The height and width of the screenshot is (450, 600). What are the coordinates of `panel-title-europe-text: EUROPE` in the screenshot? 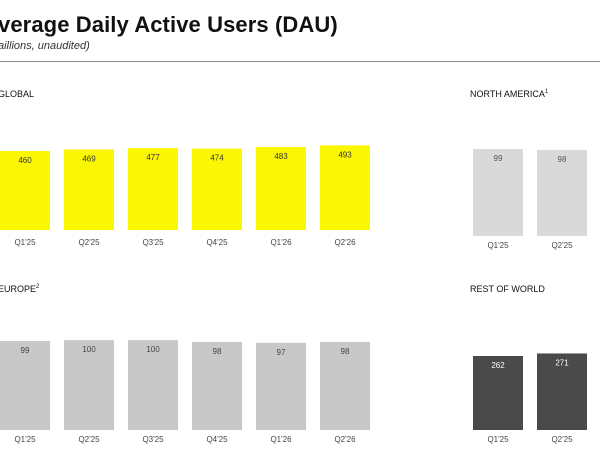 It's located at (18, 289).